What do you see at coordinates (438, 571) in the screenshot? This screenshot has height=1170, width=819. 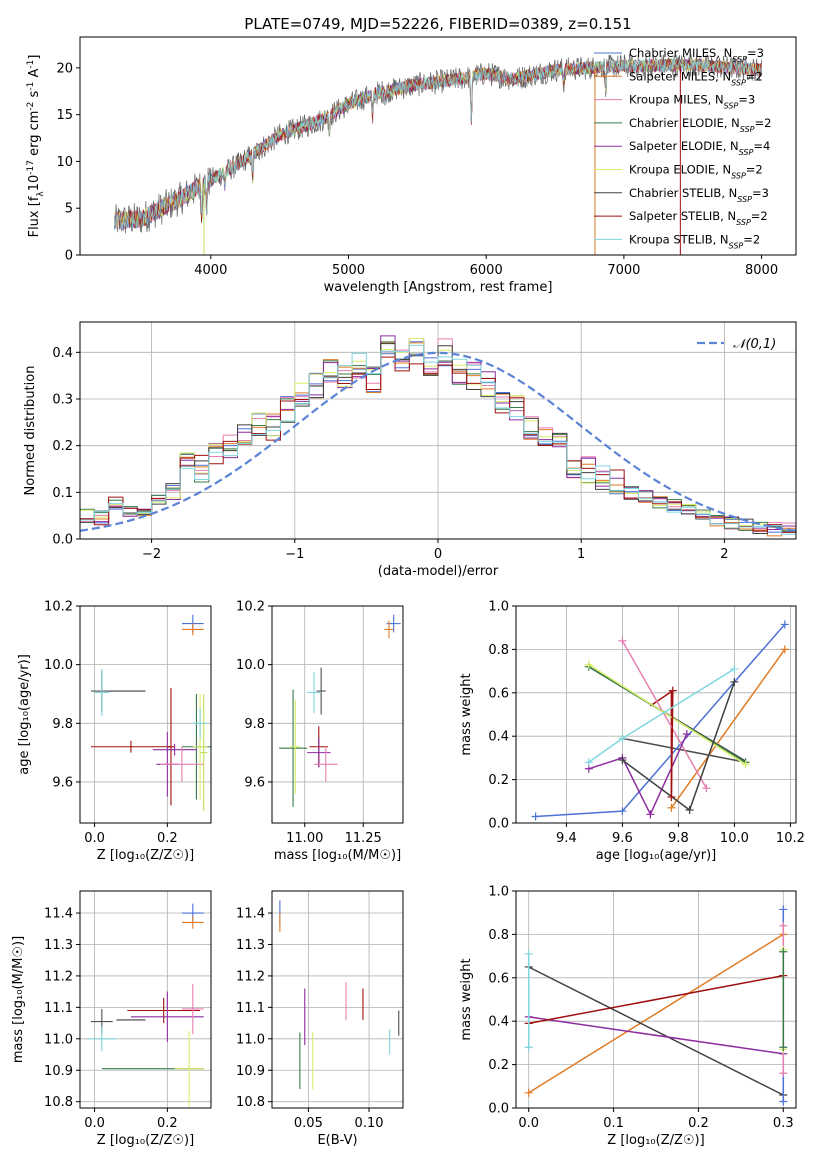 I see `x-axis-label: (data-model)/error` at bounding box center [438, 571].